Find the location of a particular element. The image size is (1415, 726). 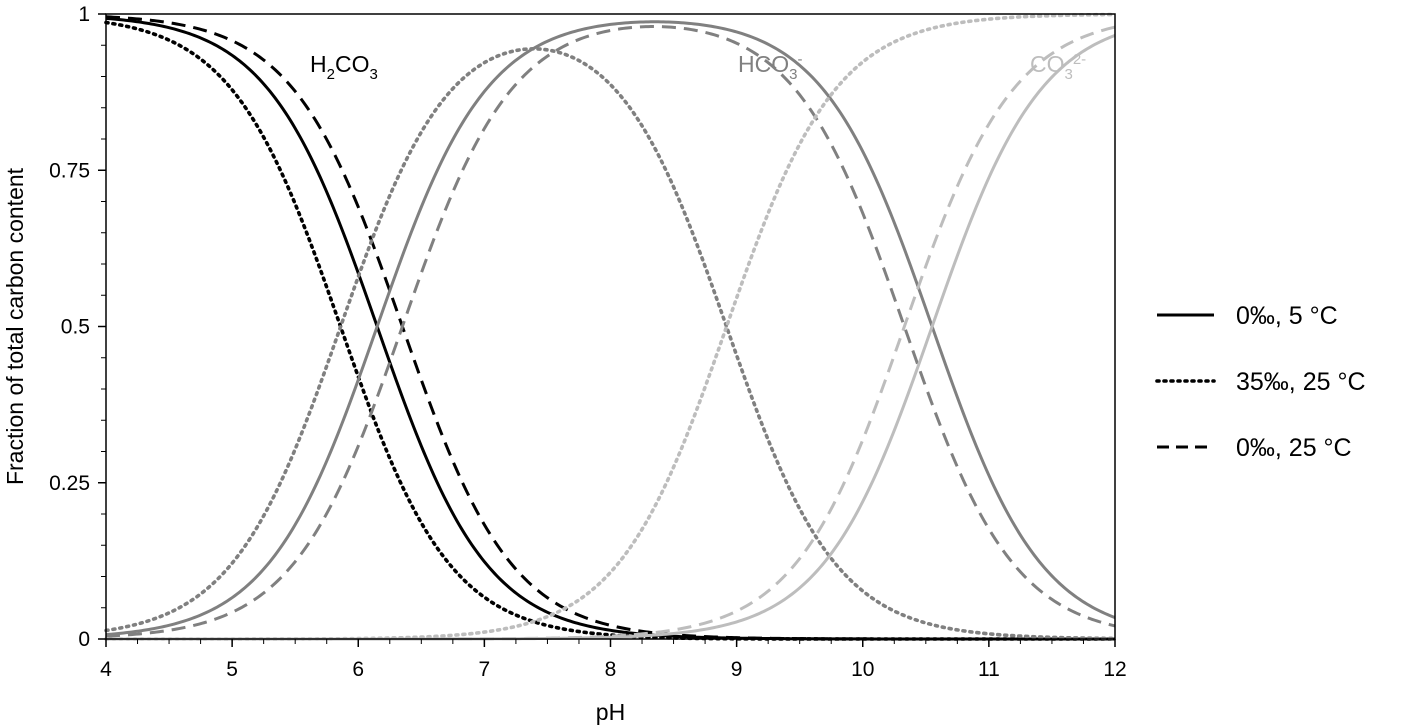

x-tick-label: 11 is located at coordinates (989, 669).